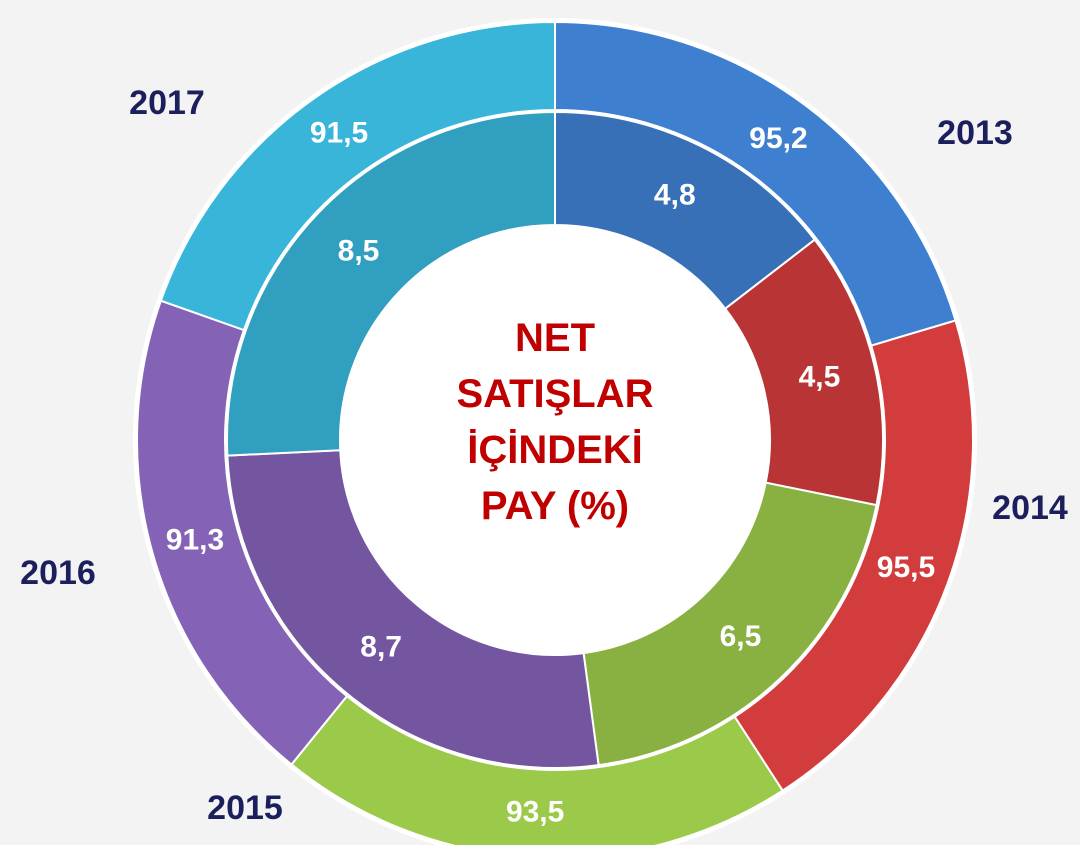 This screenshot has height=845, width=1080. I want to click on value-label: 91,3, so click(195, 539).